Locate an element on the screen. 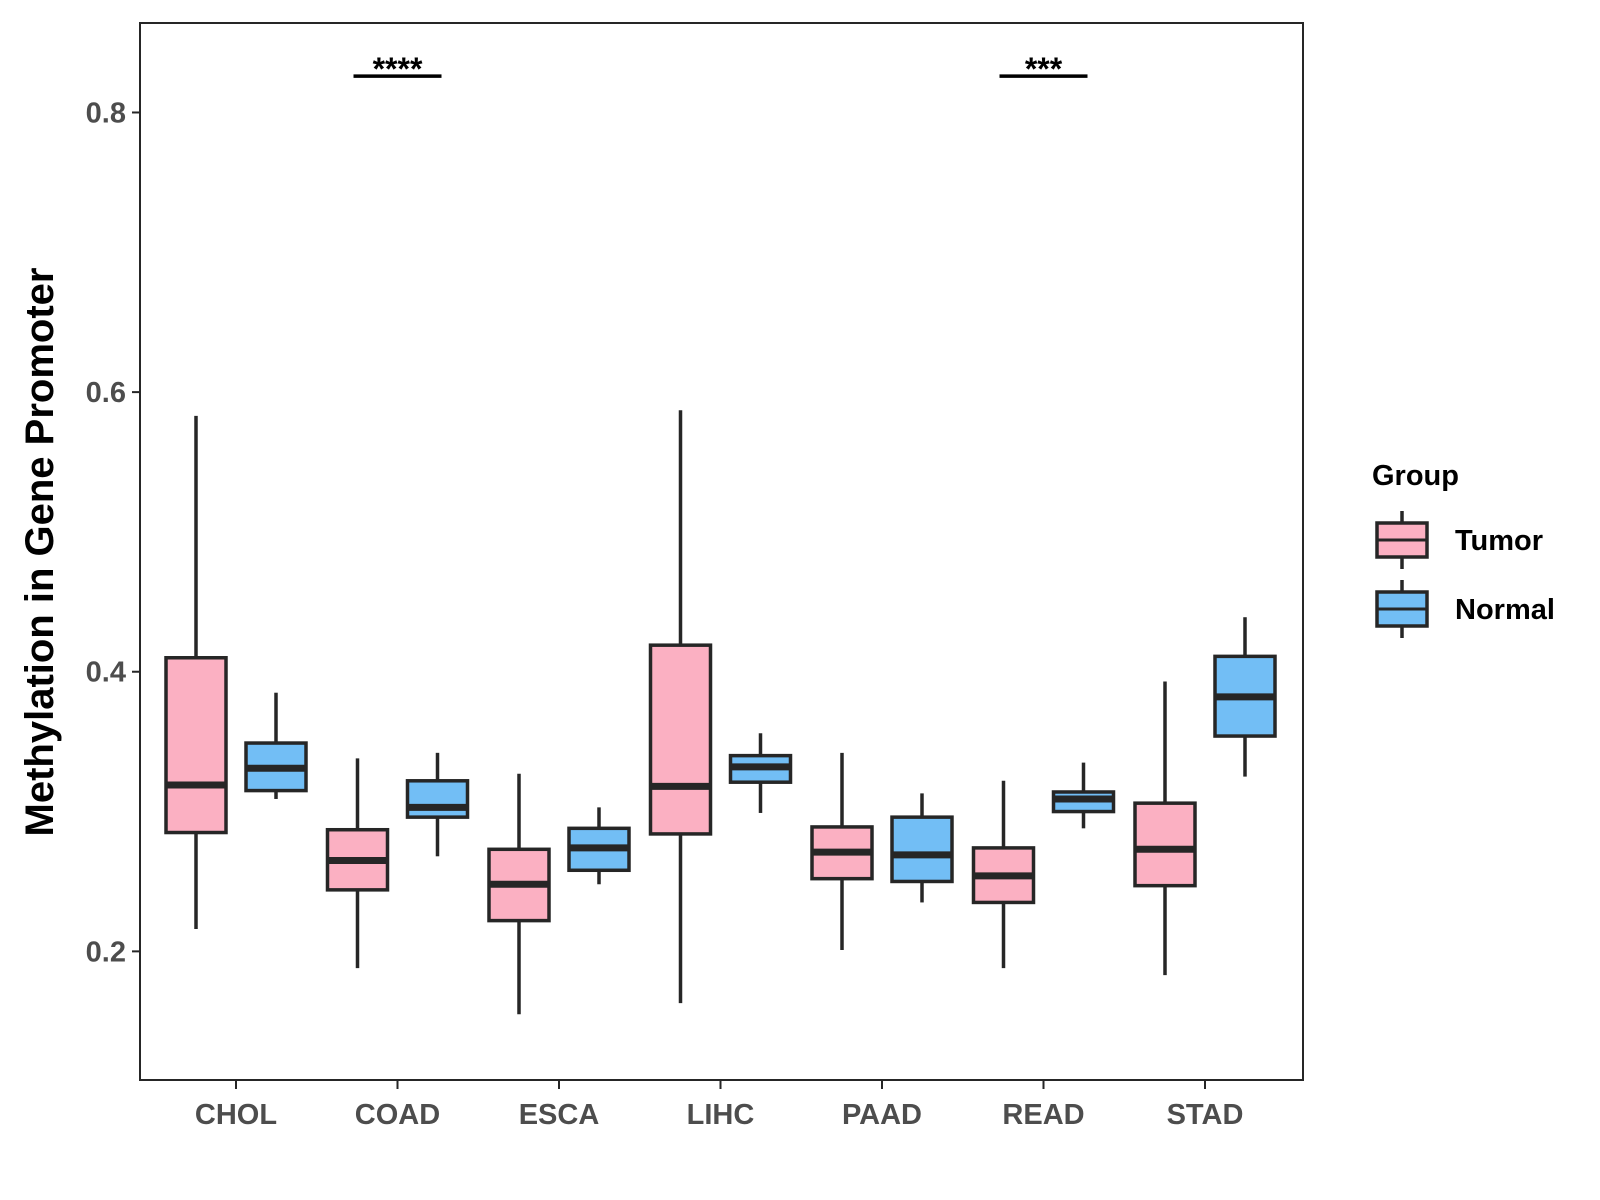 The width and height of the screenshot is (1600, 1200). x-axis: CHOL COAD ESCA LIHC PAAD READ STAD is located at coordinates (719, 1105).